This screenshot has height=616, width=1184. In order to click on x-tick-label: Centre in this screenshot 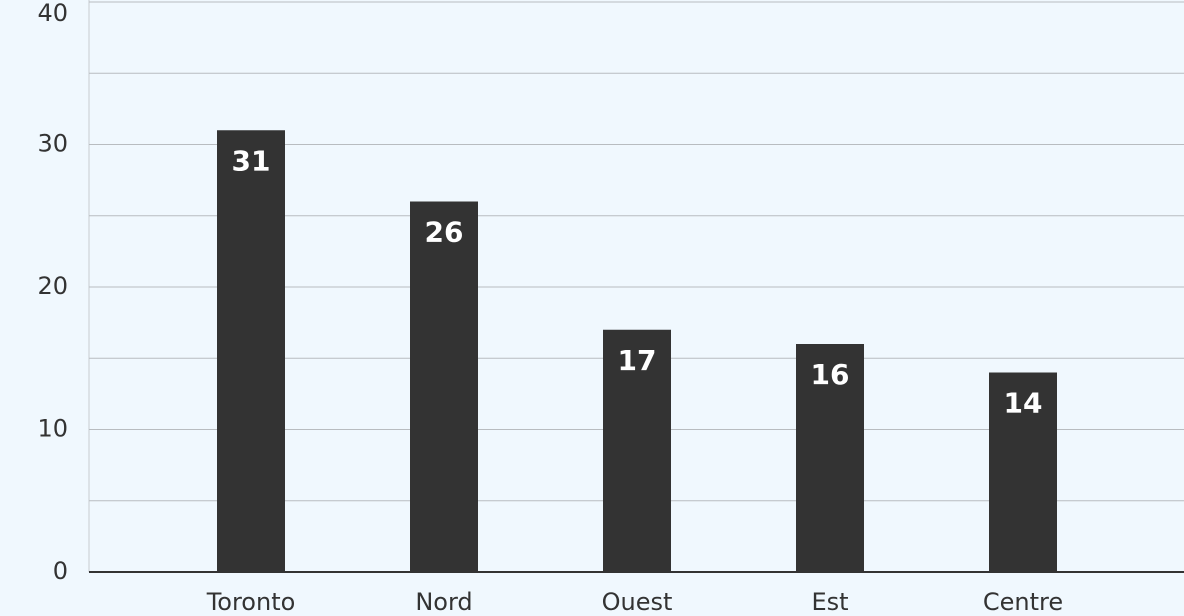, I will do `click(1023, 602)`.